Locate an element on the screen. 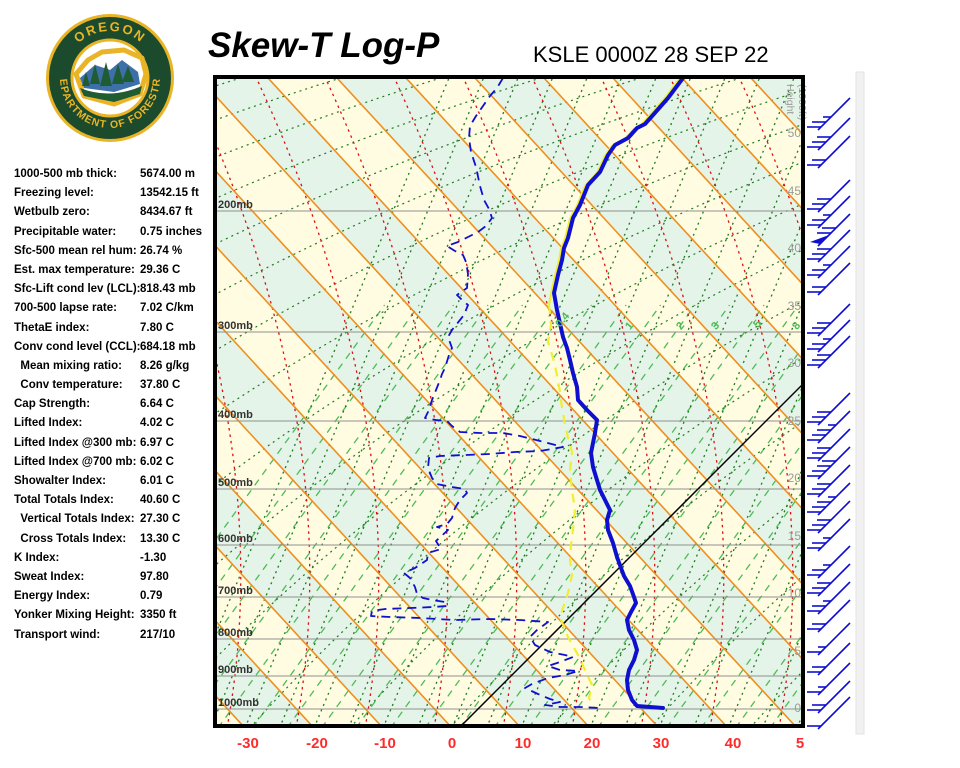 The width and height of the screenshot is (960, 768). index-label: Yonker Mixing Height: is located at coordinates (74, 615).